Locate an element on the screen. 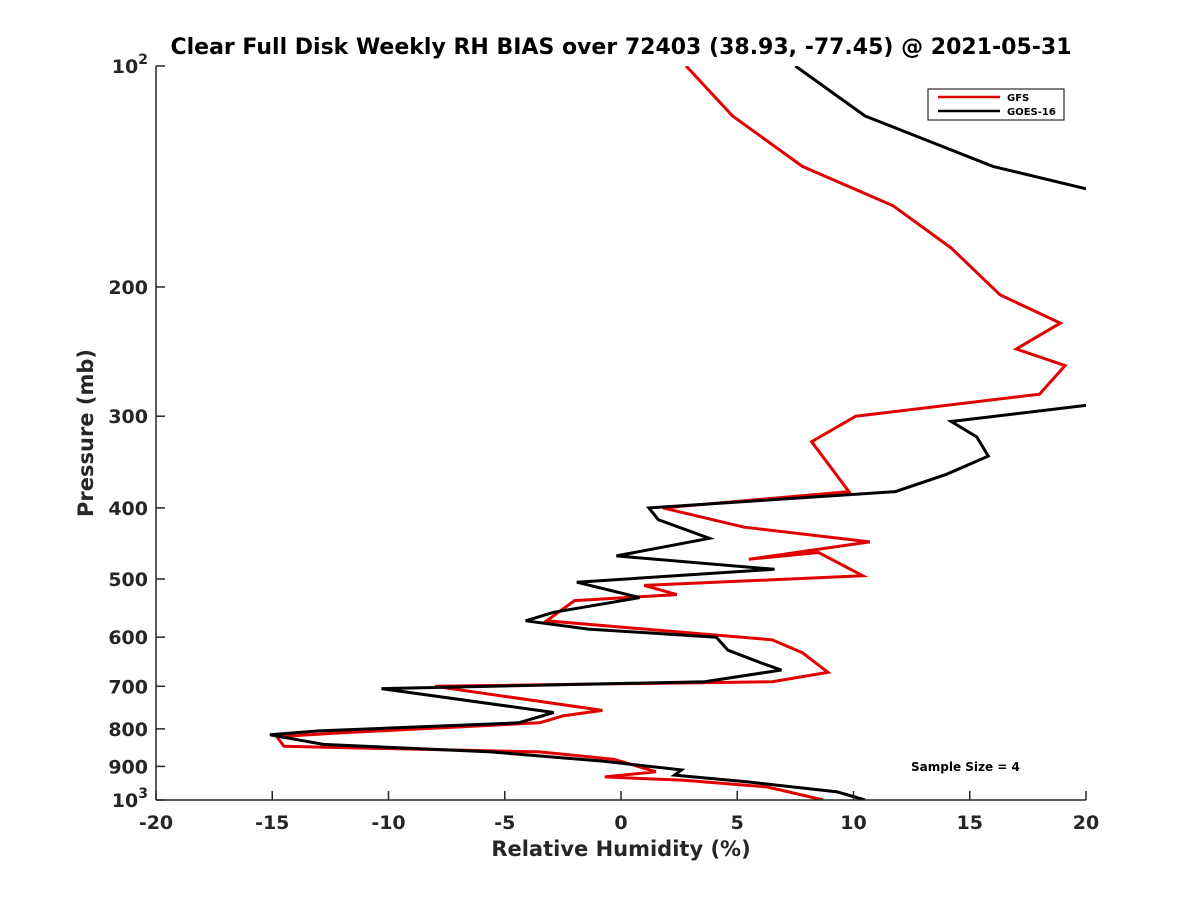 Image resolution: width=1200 pixels, height=900 pixels. x-tick-label: 0 is located at coordinates (620, 823).